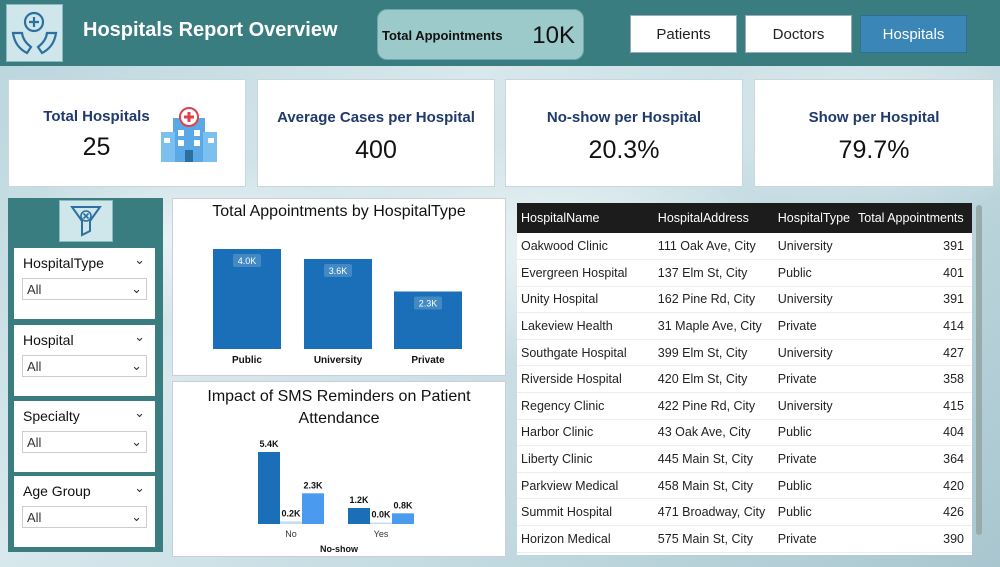 This screenshot has height=567, width=1000. I want to click on table-cell: Evergreen Hospital, so click(585, 273).